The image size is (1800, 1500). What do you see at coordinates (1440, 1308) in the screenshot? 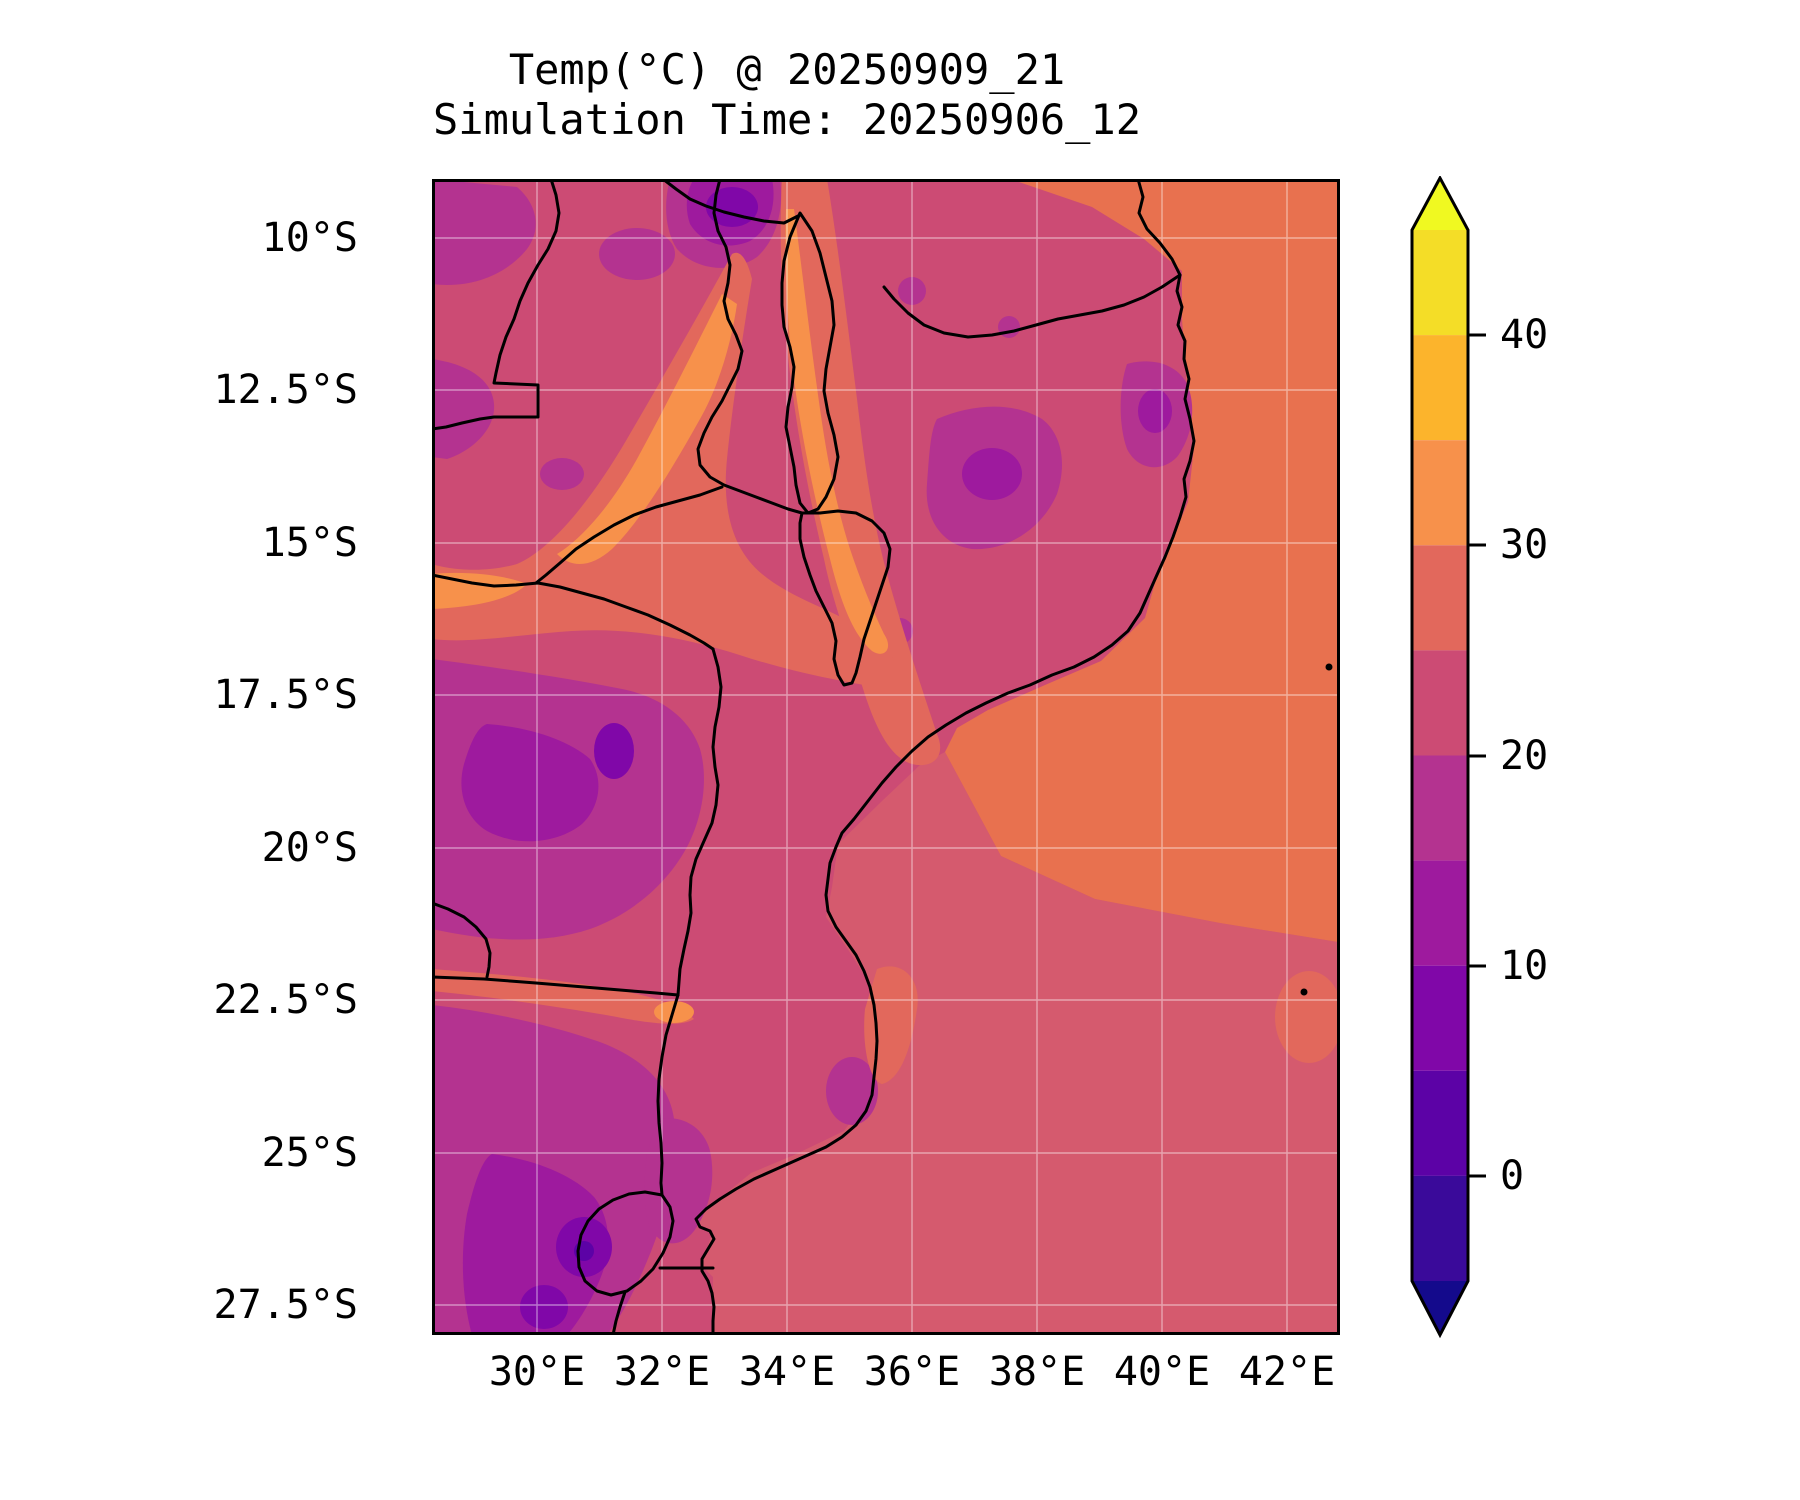
I see `colorbar-under-arrow` at bounding box center [1440, 1308].